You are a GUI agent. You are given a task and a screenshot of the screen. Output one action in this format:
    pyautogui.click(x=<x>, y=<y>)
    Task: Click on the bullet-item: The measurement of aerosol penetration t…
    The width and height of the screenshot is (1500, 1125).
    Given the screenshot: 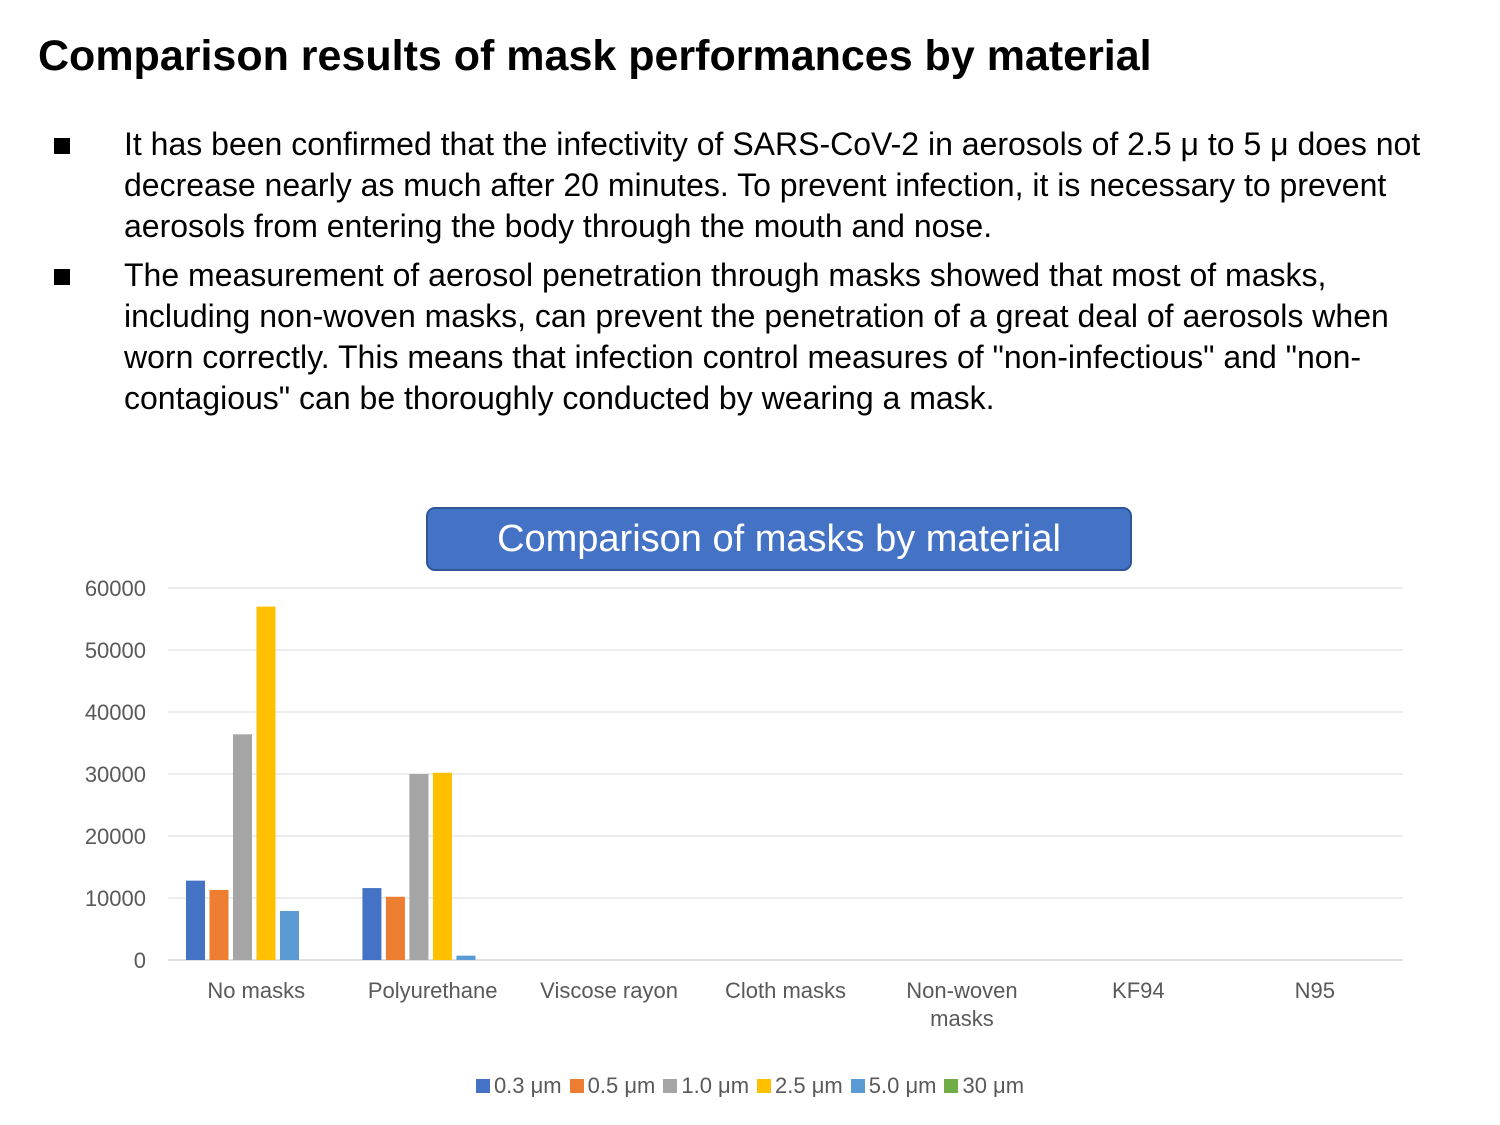 What is the action you would take?
    pyautogui.click(x=754, y=337)
    